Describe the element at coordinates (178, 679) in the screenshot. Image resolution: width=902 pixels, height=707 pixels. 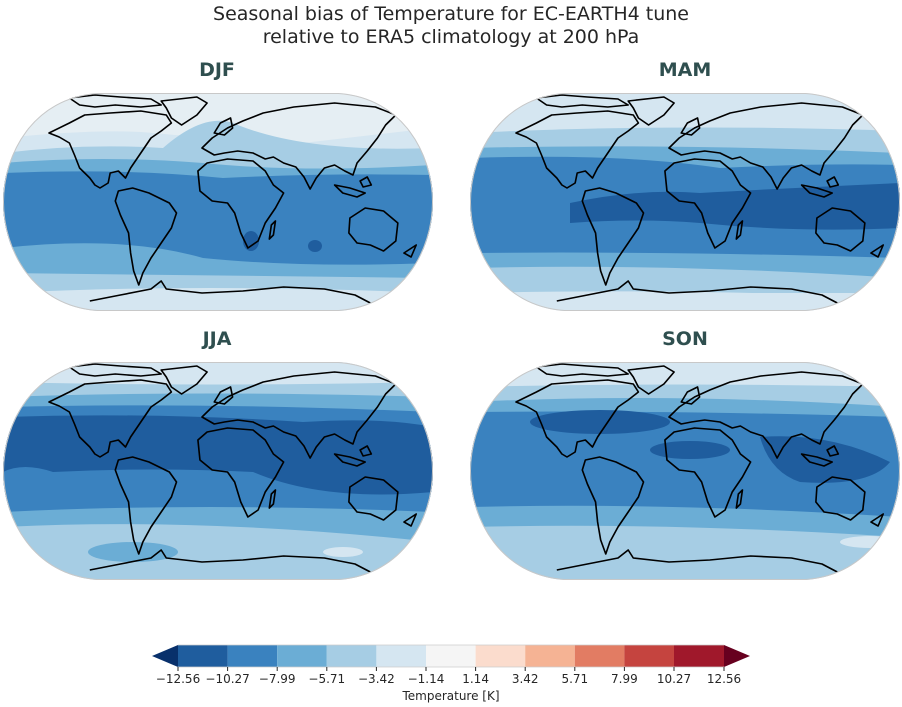
I see `colorbar-tick-label: −12.56` at that location.